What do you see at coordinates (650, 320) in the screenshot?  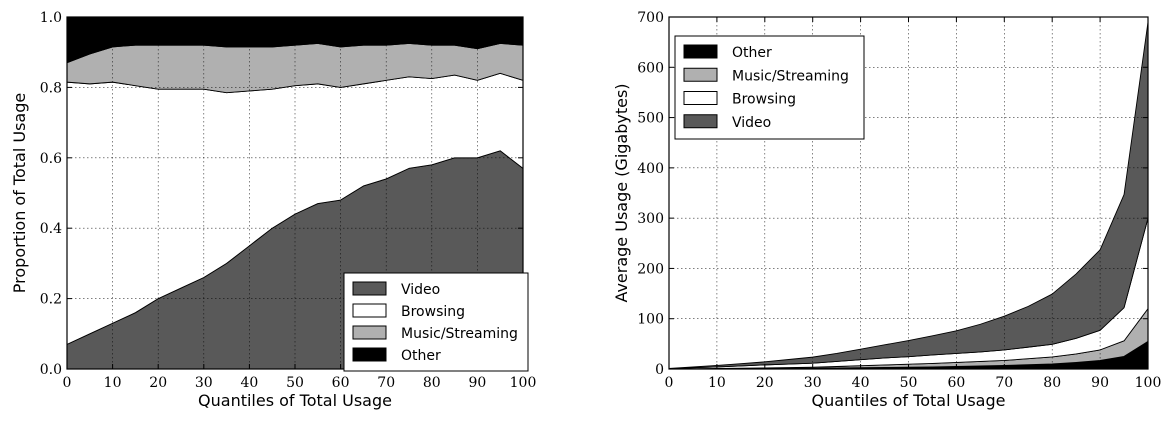 I see `y-tick-label: 100` at bounding box center [650, 320].